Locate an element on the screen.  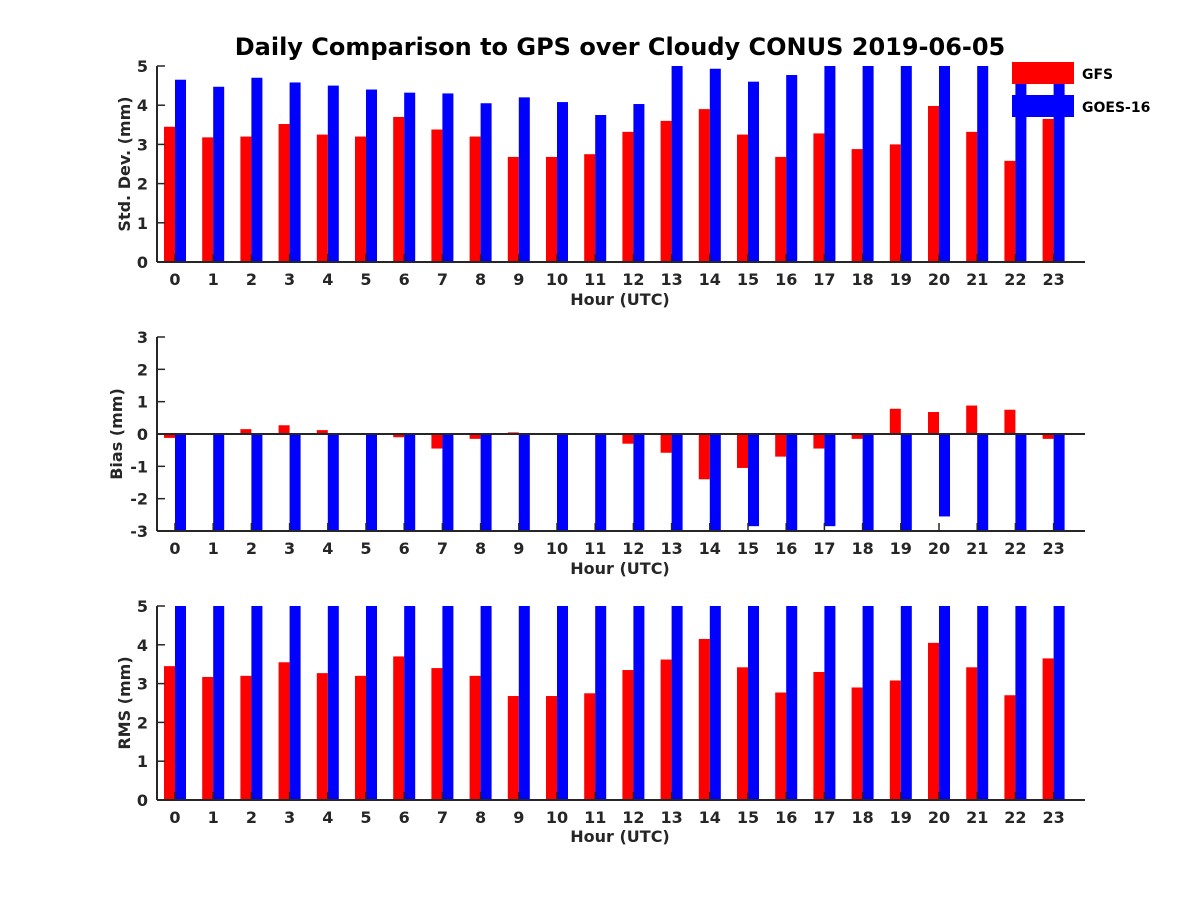
bias-y-tick-label: -1 is located at coordinates (139, 466).